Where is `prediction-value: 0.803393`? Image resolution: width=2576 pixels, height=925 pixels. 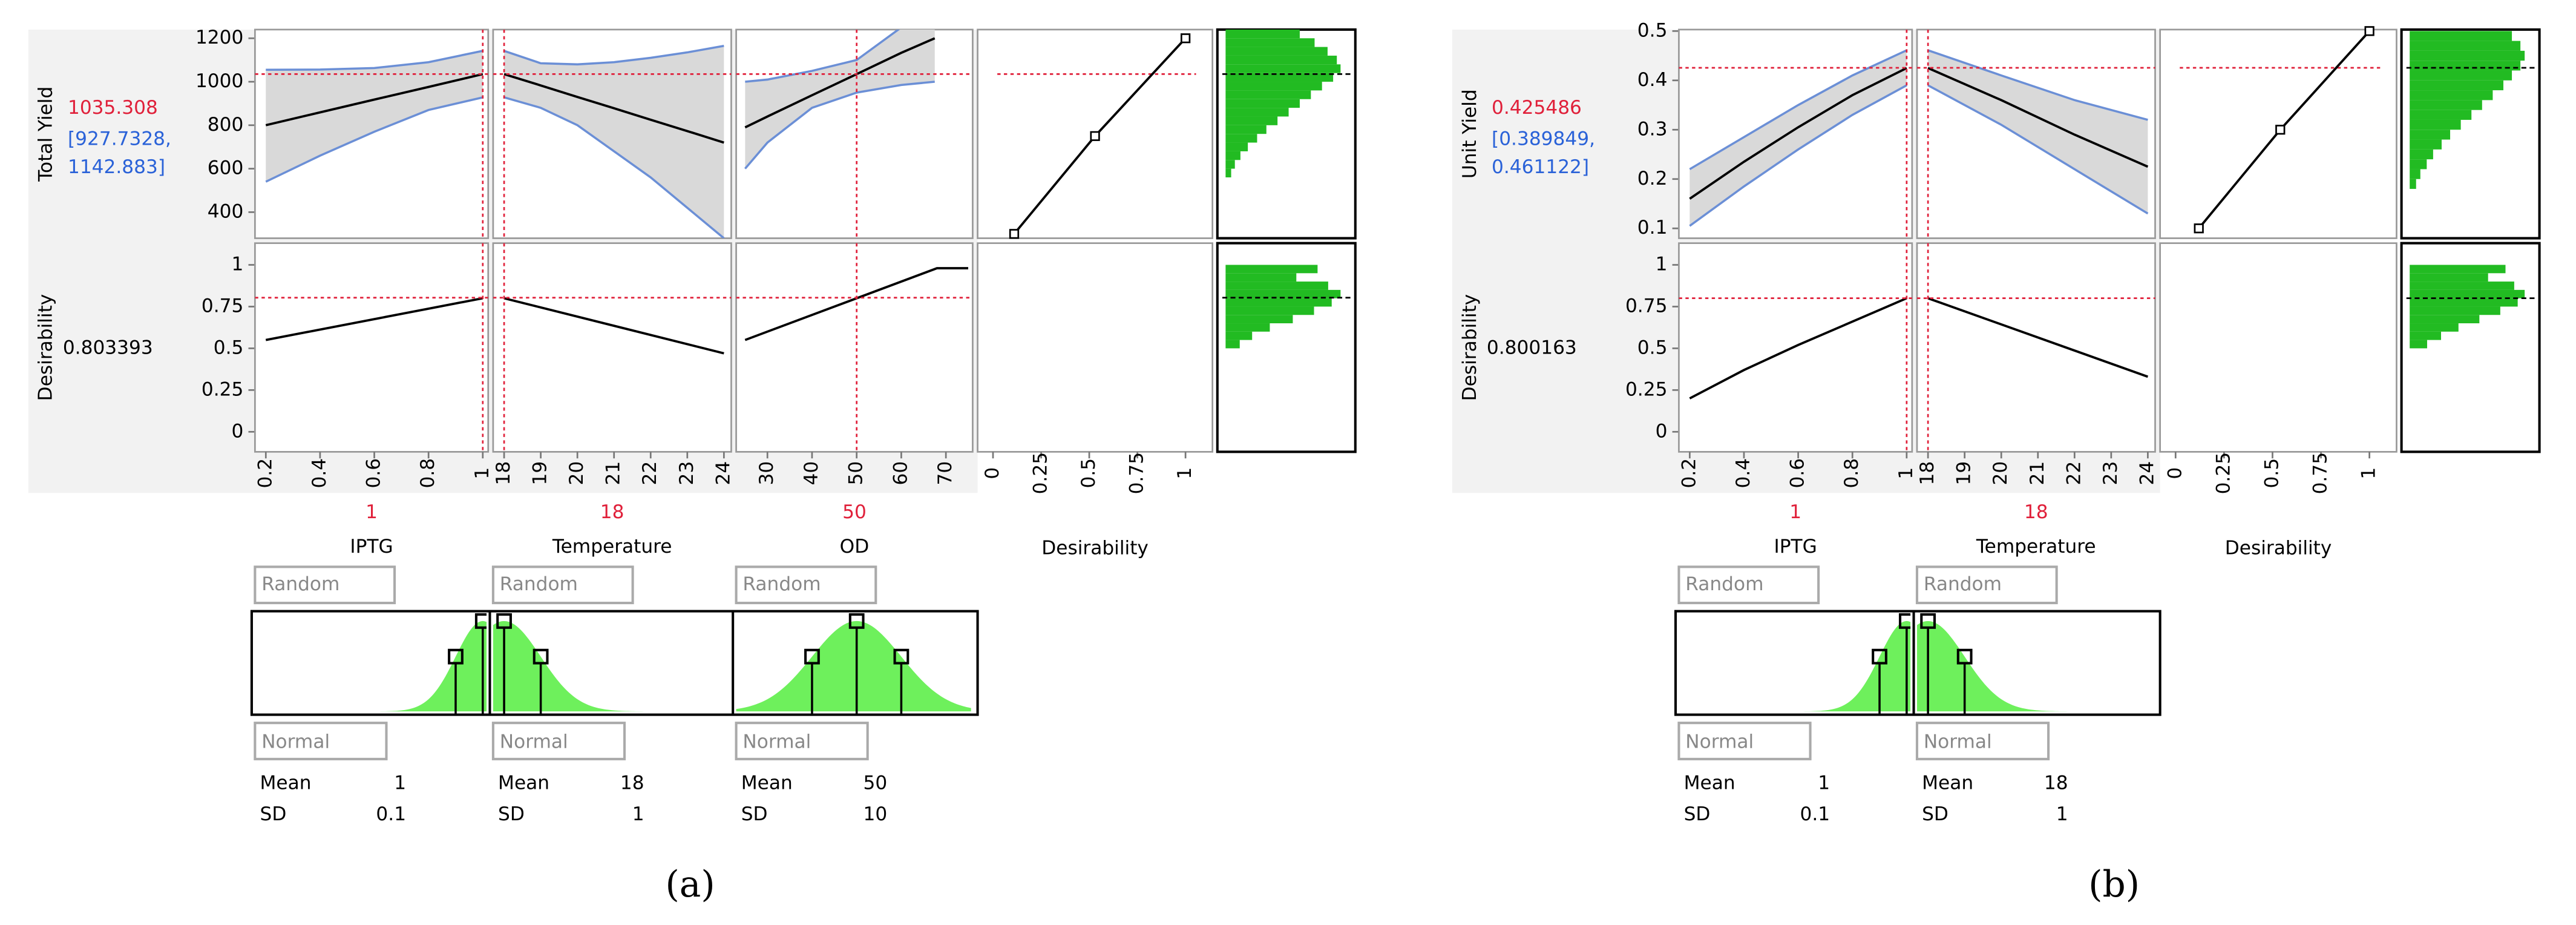
prediction-value: 0.803393 is located at coordinates (108, 347).